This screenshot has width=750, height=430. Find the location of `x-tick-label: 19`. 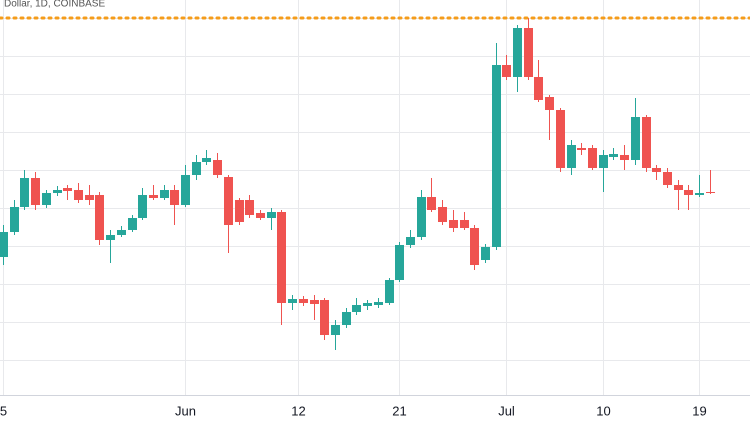

x-tick-label: 19 is located at coordinates (699, 410).